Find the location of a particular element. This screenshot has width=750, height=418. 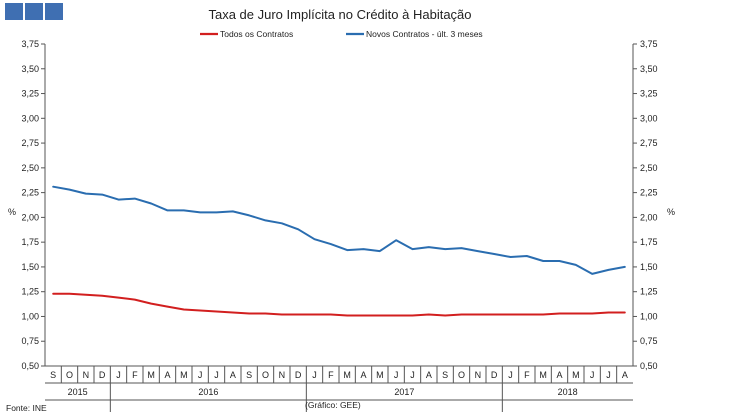

y-tick-label-left: 1,75 is located at coordinates (30, 242).